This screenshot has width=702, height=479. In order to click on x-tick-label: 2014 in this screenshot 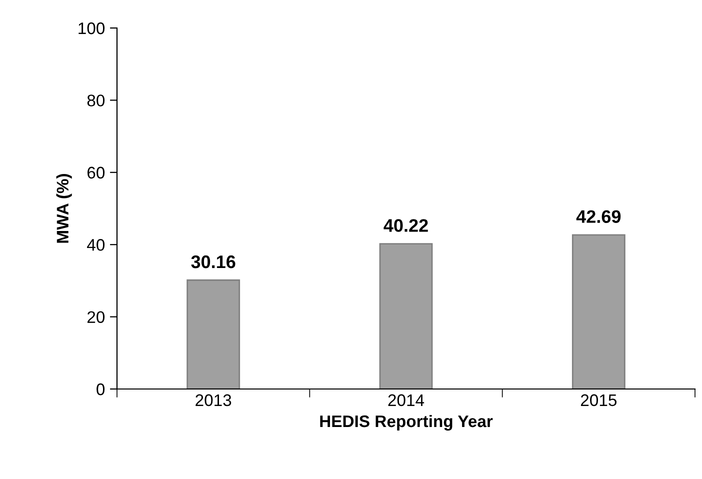, I will do `click(406, 400)`.